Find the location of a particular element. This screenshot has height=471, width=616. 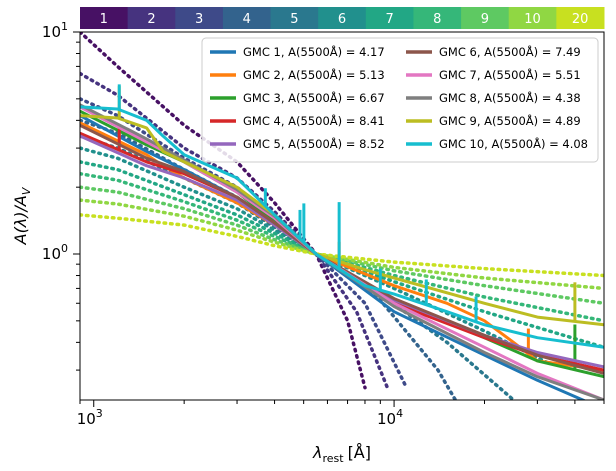

legend-label-gmc-1: GMC 1, A(5500Å) = 4.17 is located at coordinates (314, 51).